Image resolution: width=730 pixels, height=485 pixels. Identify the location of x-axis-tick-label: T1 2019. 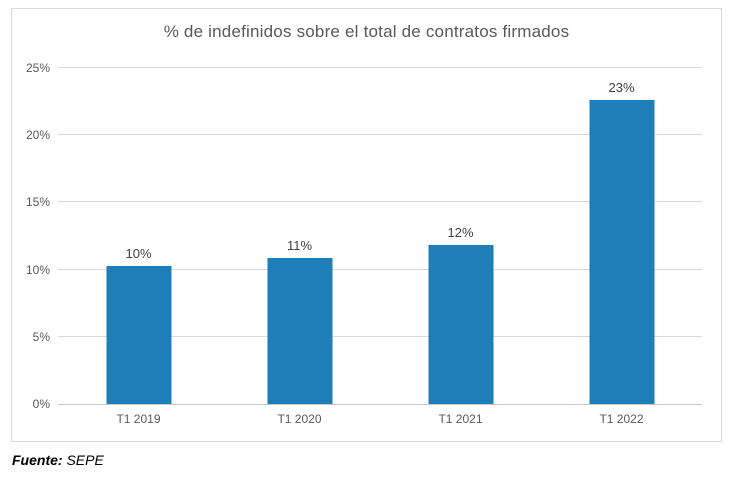
(138, 419).